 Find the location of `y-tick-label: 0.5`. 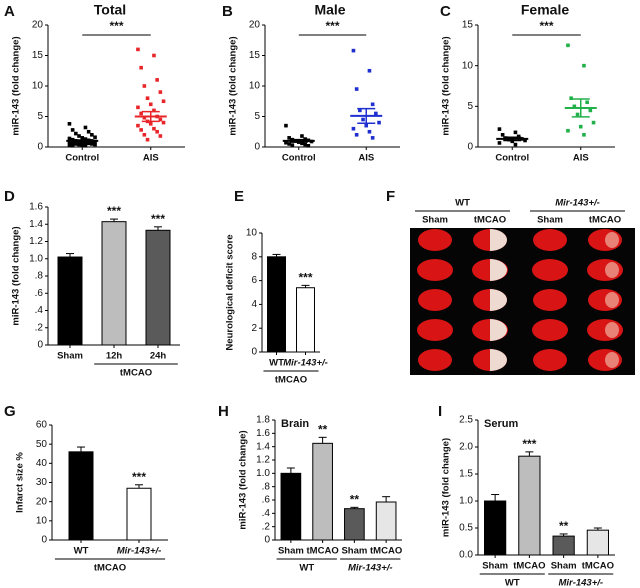

y-tick-label: 0.5 is located at coordinates (466, 528).